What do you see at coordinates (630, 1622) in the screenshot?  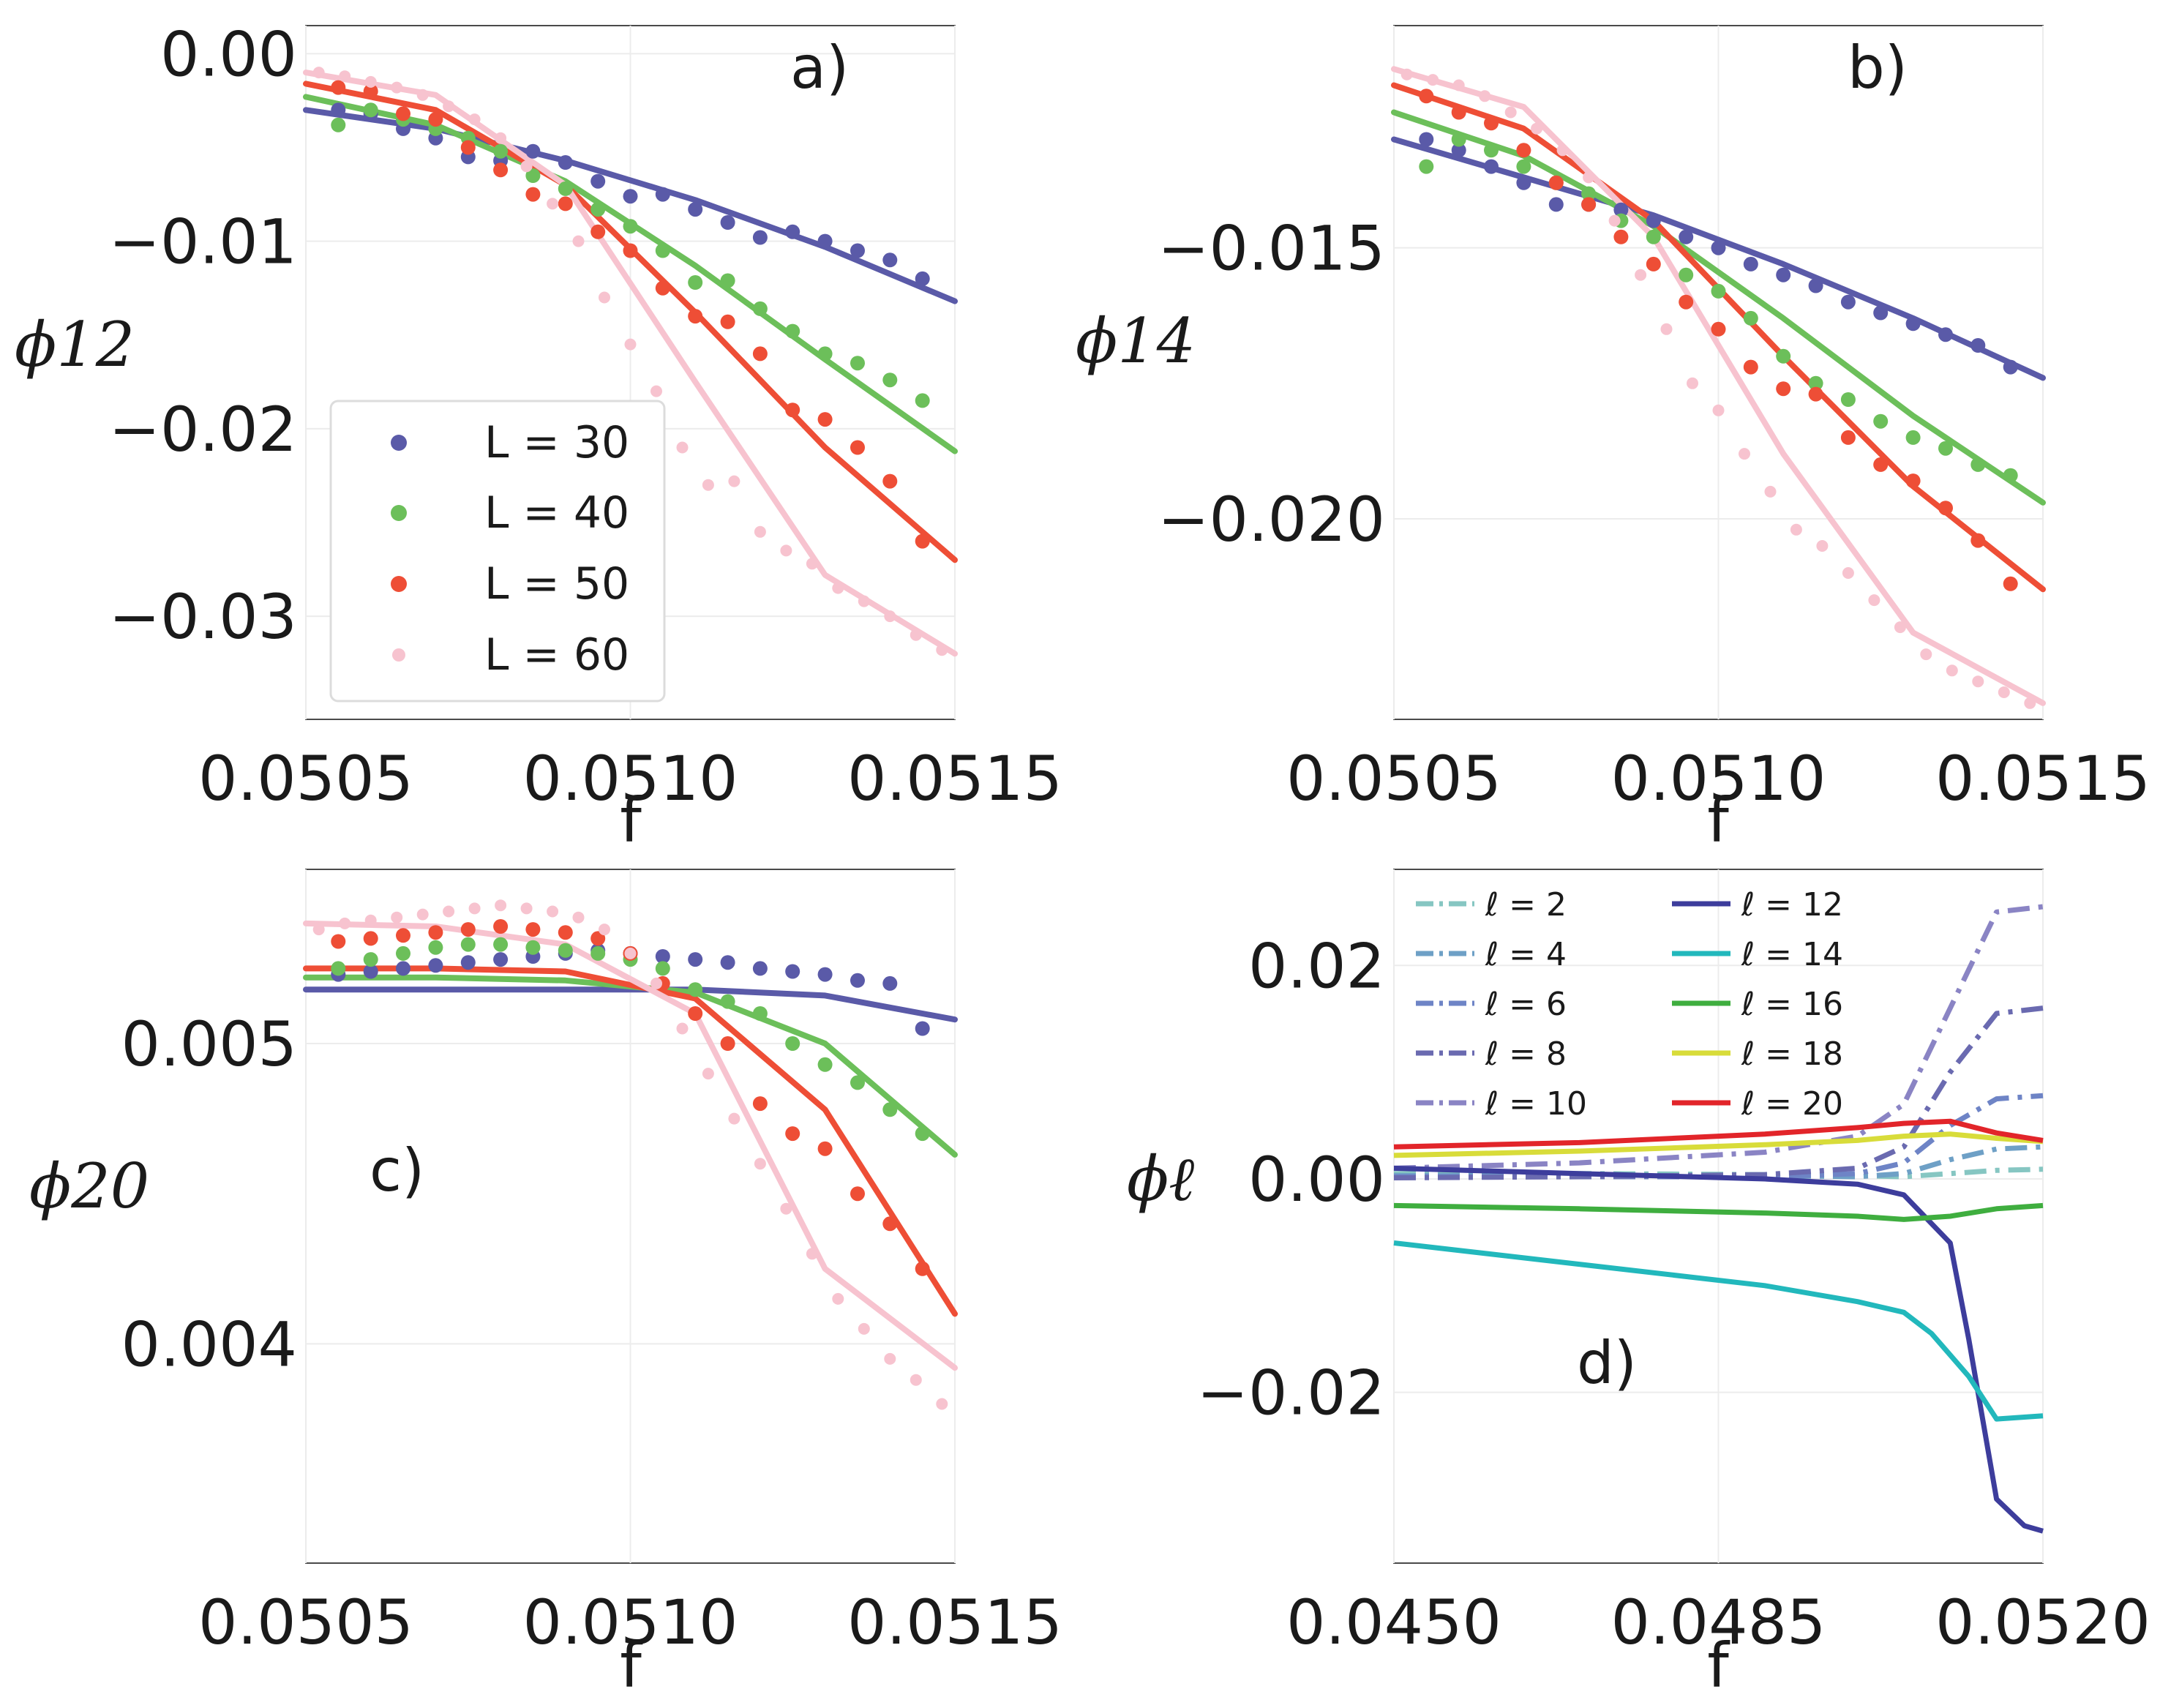 I see `pc-xtick-label: 0.0510` at bounding box center [630, 1622].